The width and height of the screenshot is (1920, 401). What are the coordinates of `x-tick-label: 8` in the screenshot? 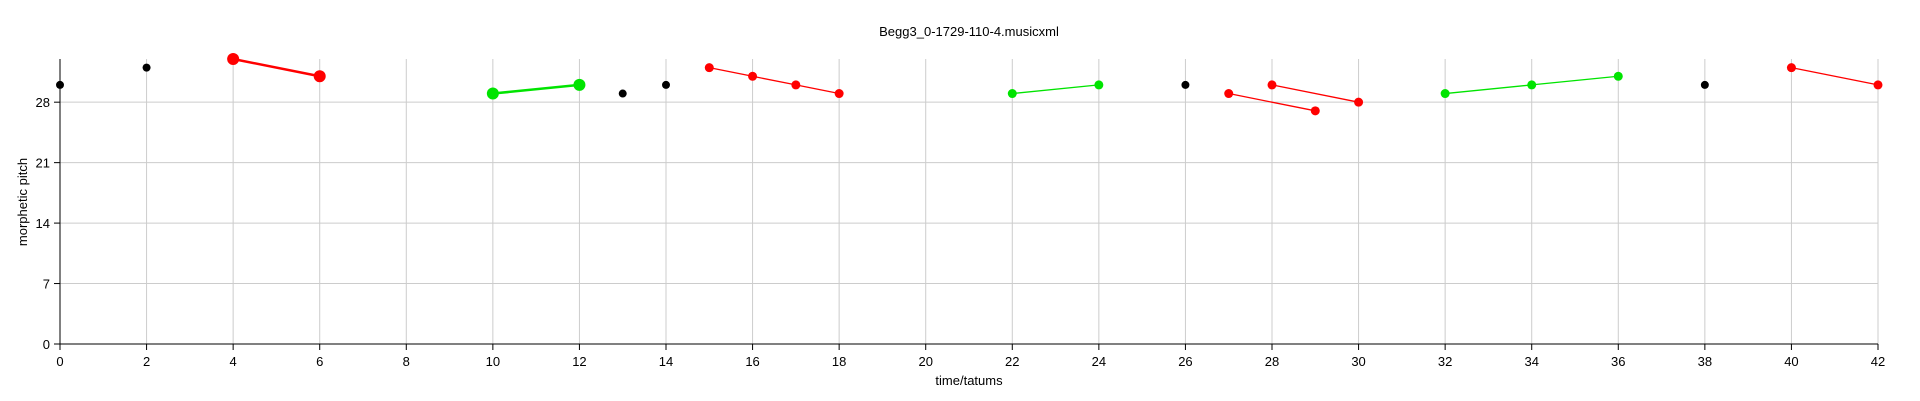 It's located at (406, 361).